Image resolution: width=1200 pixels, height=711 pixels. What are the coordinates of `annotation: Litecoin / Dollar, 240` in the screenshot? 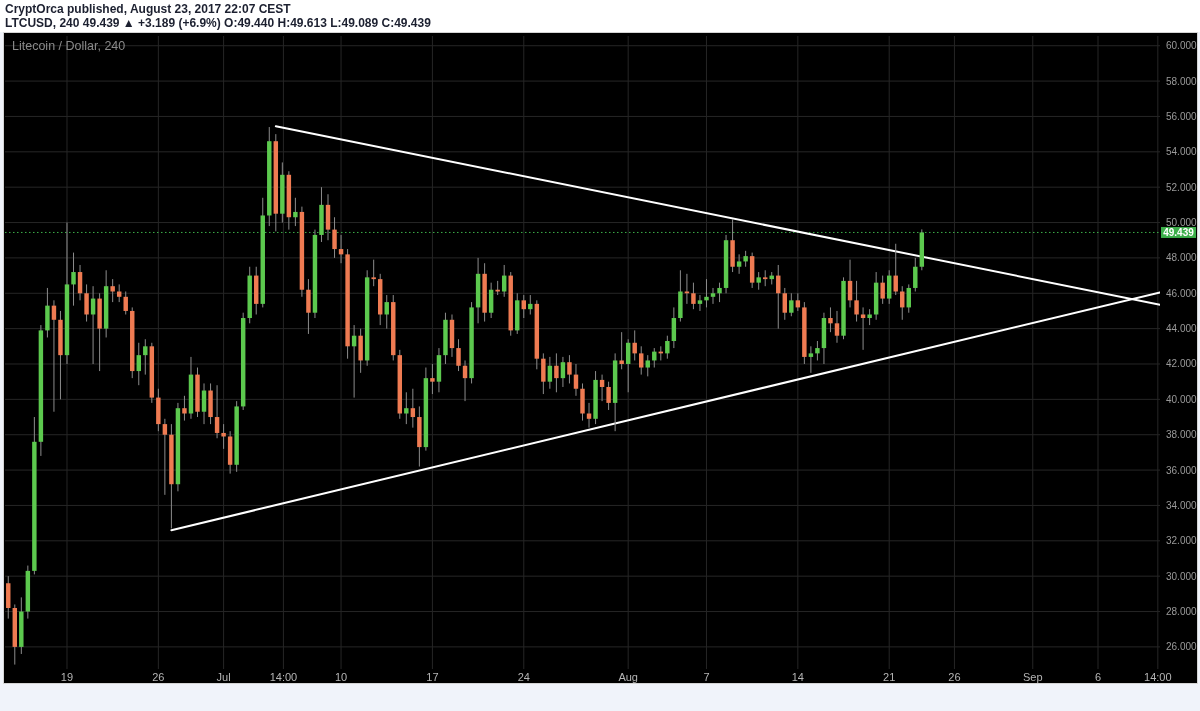 It's located at (69, 46).